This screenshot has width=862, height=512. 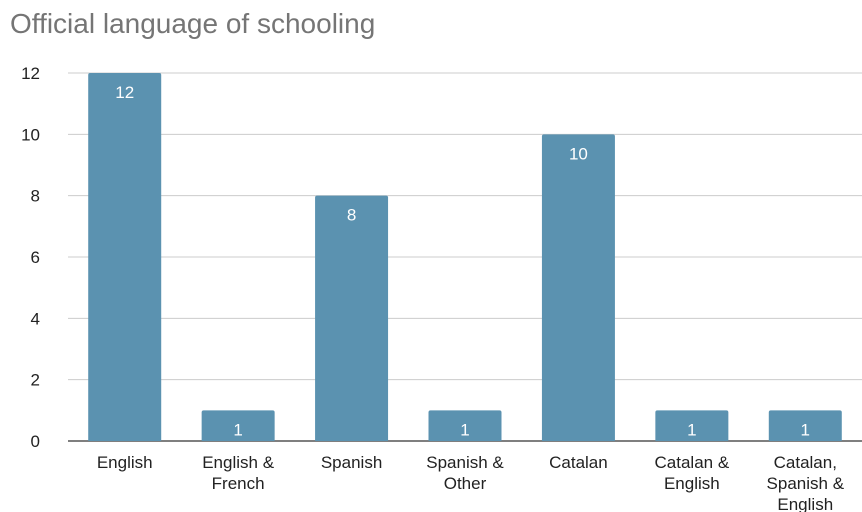 I want to click on x-tick-label: Spanish & Other, so click(x=465, y=473).